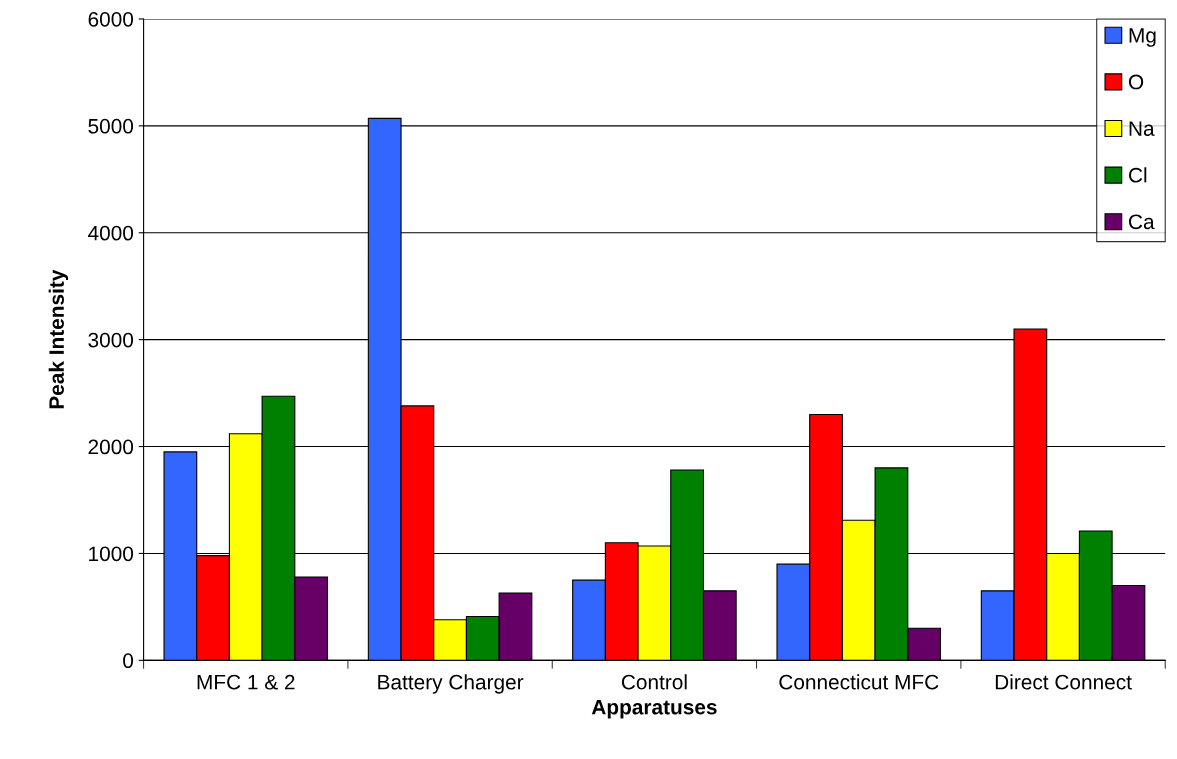 The height and width of the screenshot is (759, 1177). Describe the element at coordinates (859, 682) in the screenshot. I see `x-tick-label: Connecticut MFC` at that location.